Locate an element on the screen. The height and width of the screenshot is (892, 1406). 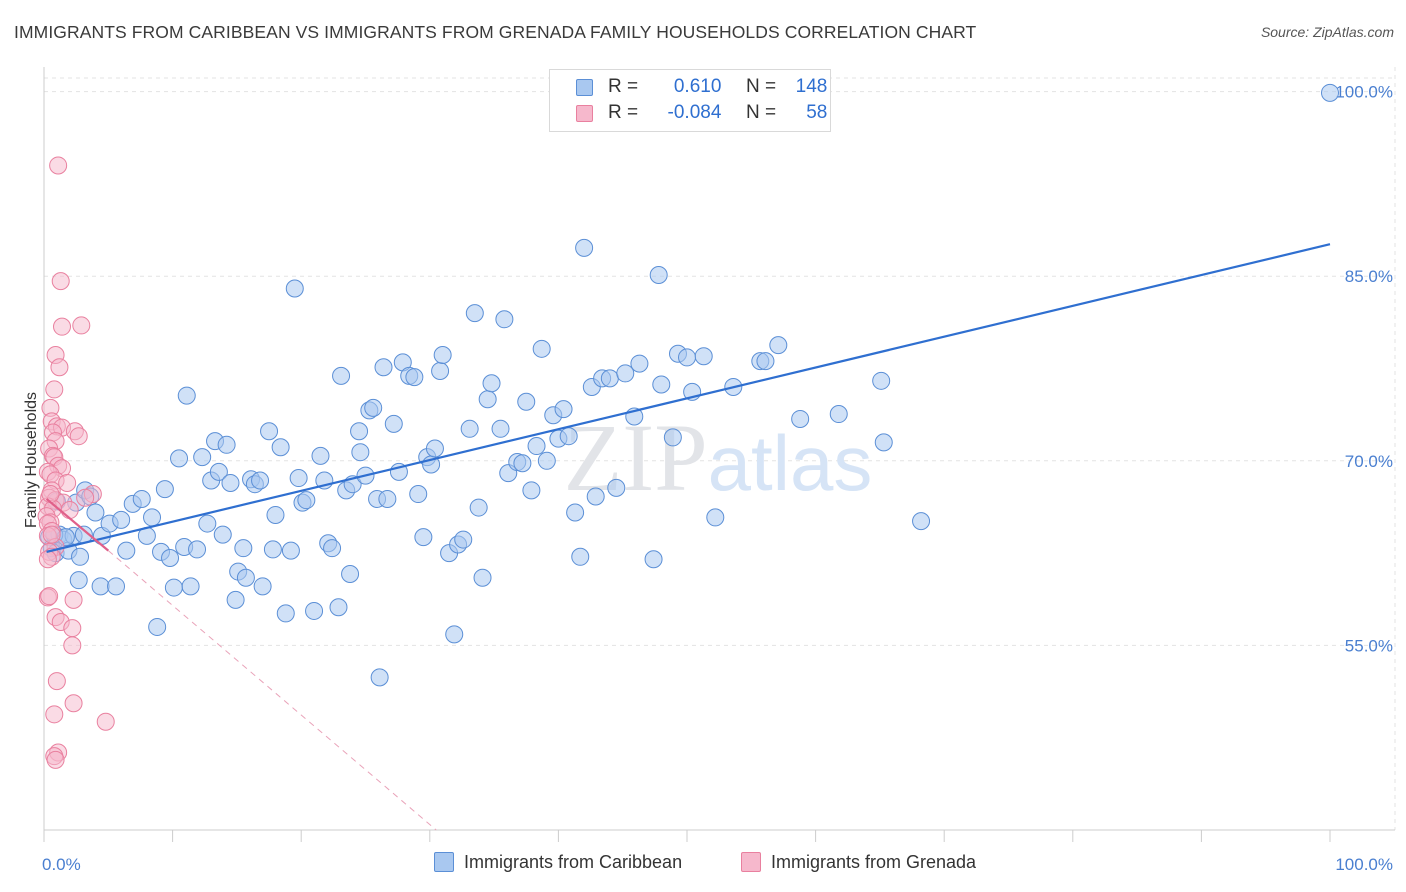
x-tick-label: 0.0% is located at coordinates (61, 864).